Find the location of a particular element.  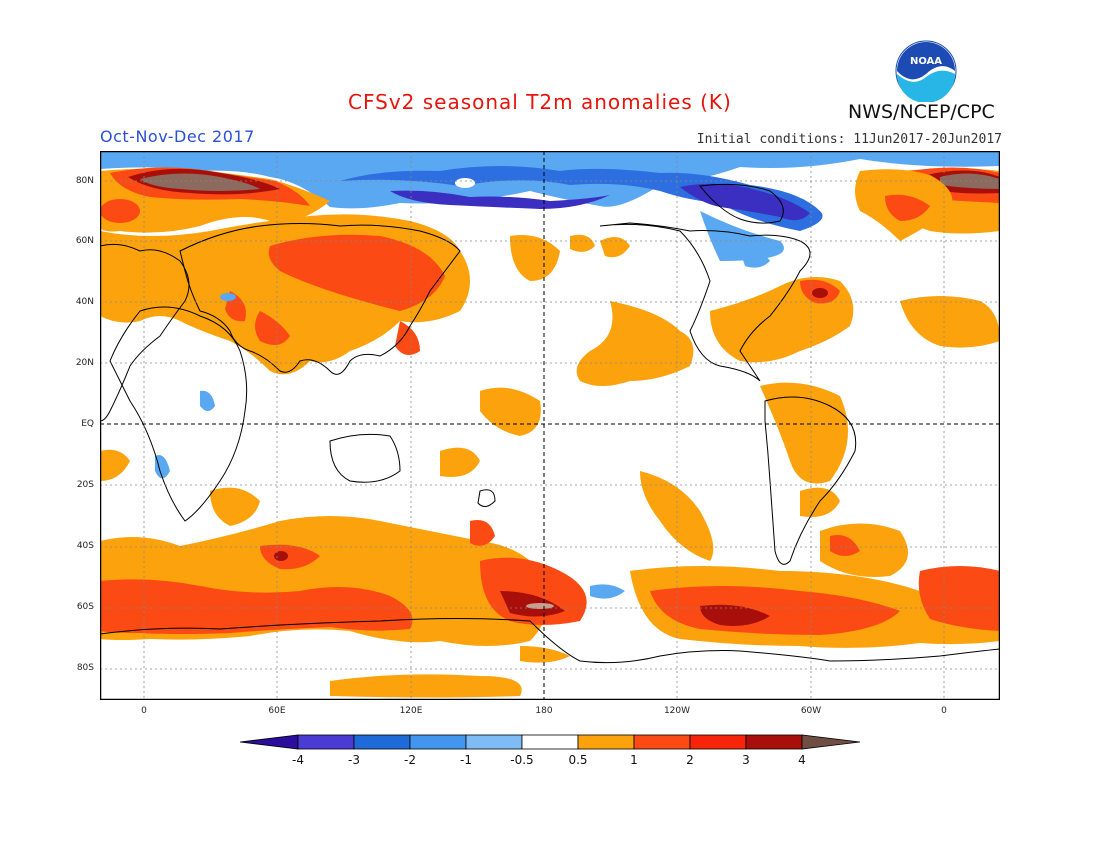

colorbar-tick-label: 0.5 is located at coordinates (578, 760).